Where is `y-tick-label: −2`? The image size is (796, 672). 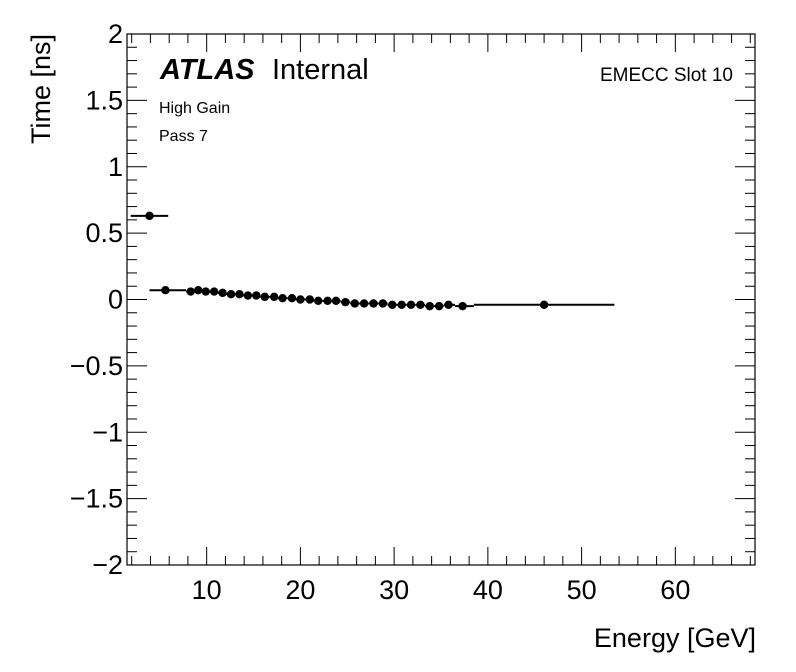
y-tick-label: −2 is located at coordinates (107, 565).